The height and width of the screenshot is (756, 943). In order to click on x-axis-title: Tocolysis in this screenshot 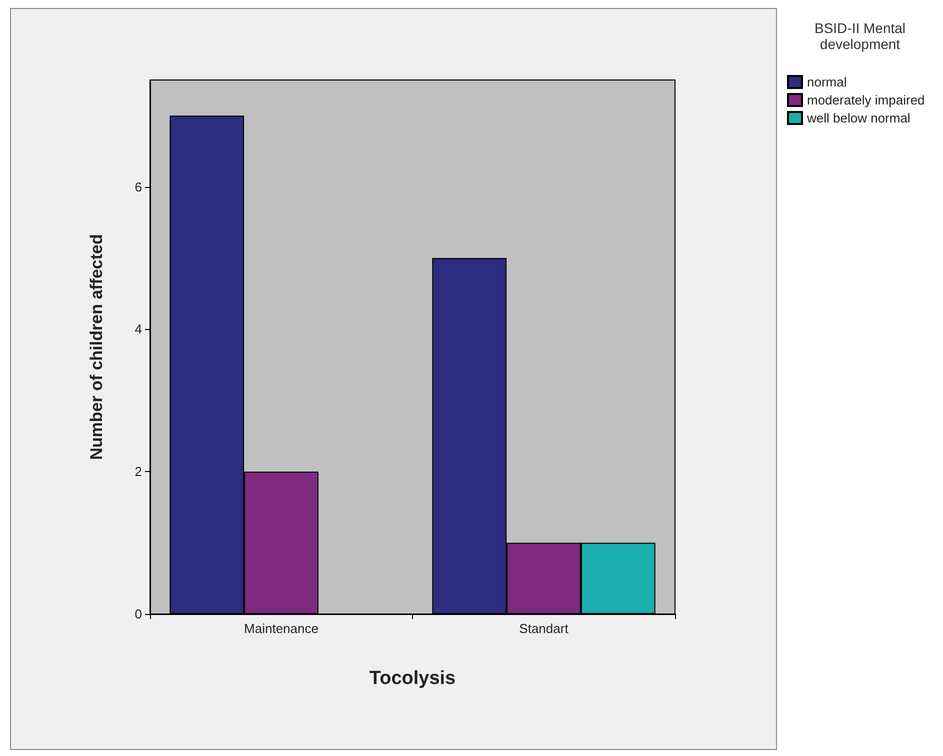, I will do `click(412, 678)`.